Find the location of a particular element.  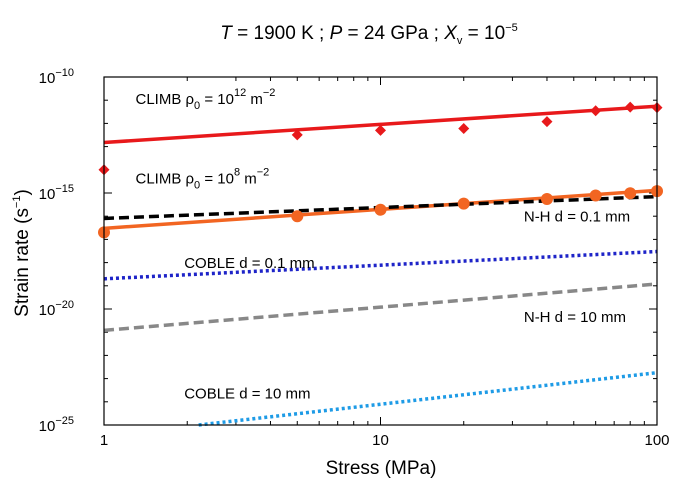

y-axis-label-close: ) is located at coordinates (22, 192).